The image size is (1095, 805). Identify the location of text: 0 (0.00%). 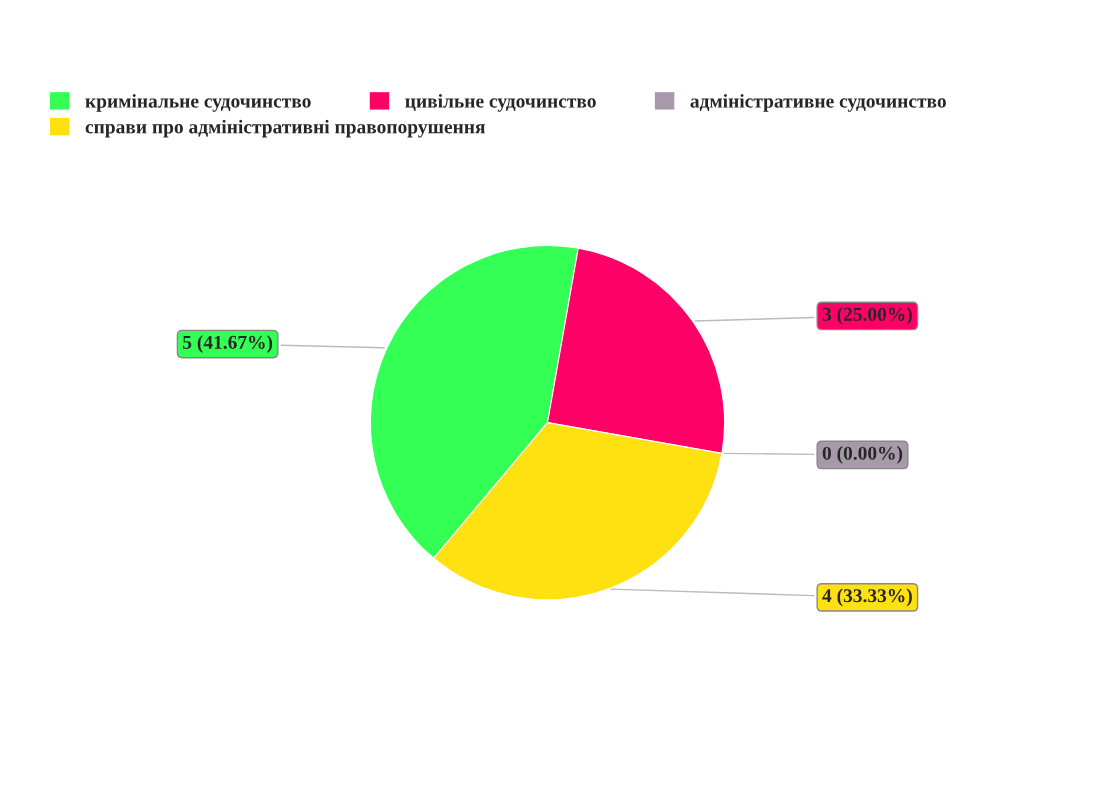
(862, 455).